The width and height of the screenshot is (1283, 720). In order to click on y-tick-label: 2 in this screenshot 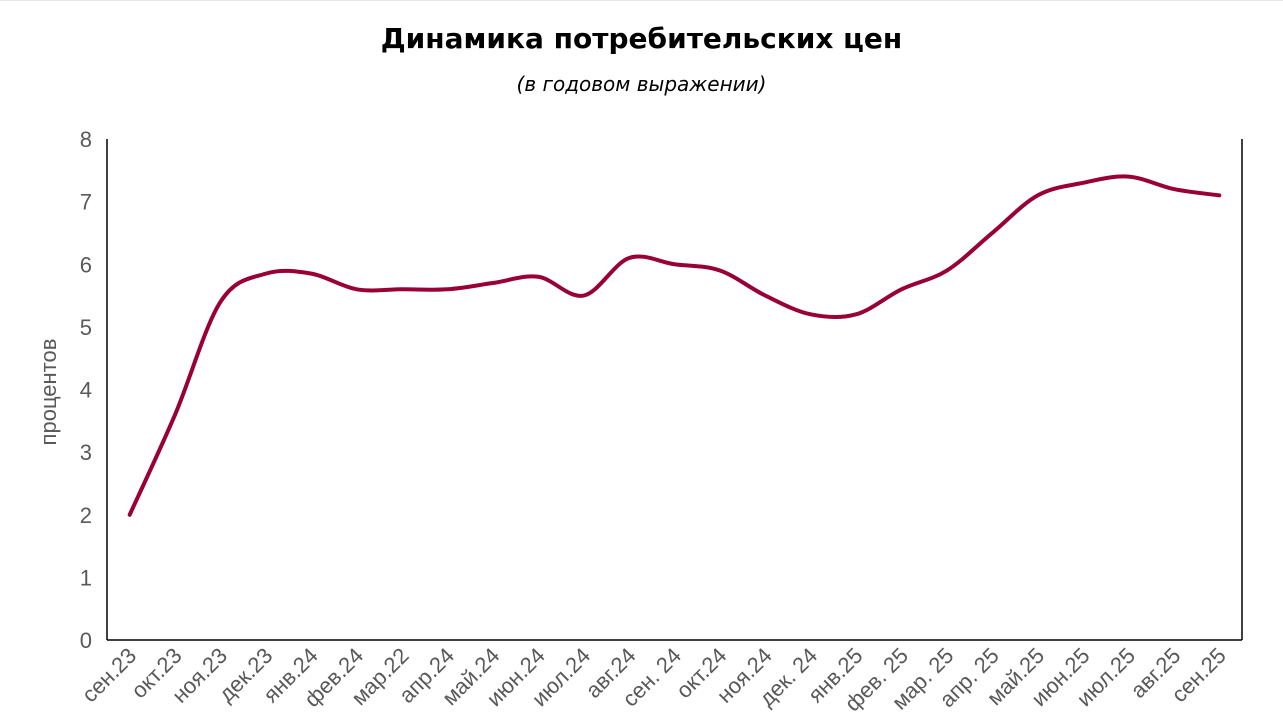, I will do `click(86, 515)`.